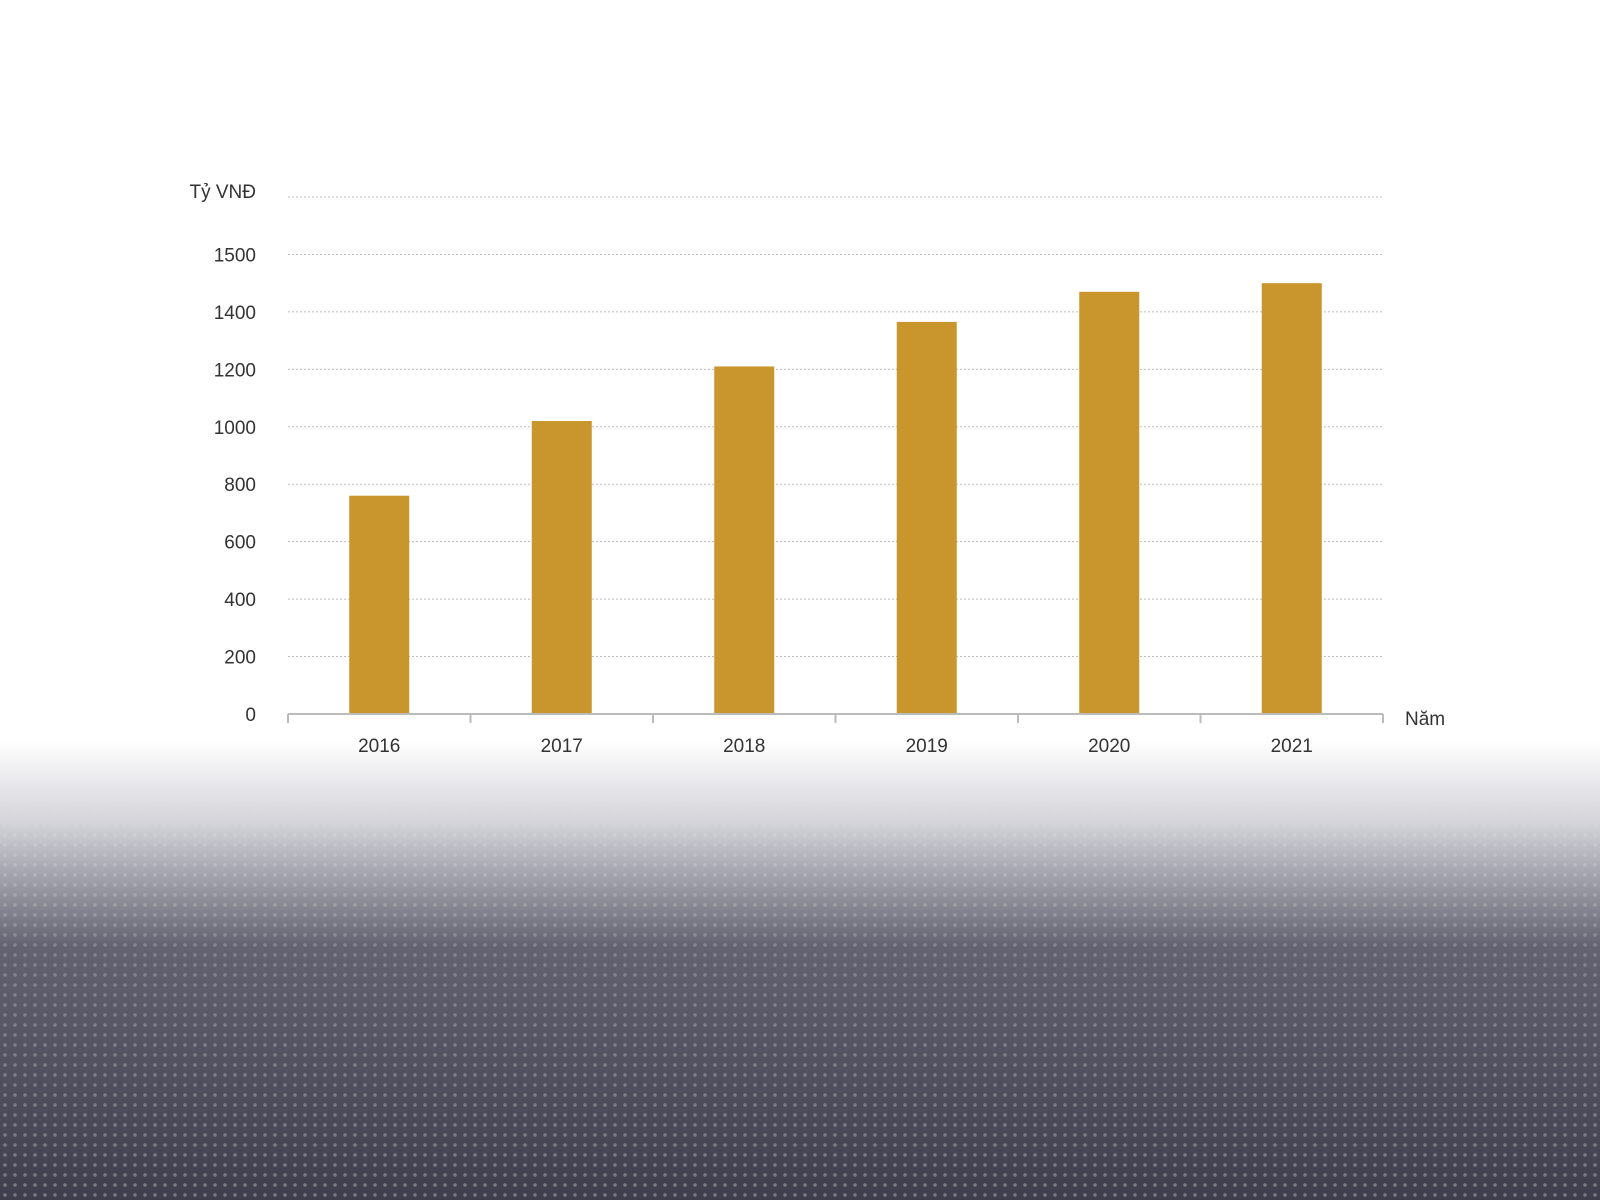 Image resolution: width=1600 pixels, height=1200 pixels. Describe the element at coordinates (250, 715) in the screenshot. I see `y-tick-label: 0` at that location.